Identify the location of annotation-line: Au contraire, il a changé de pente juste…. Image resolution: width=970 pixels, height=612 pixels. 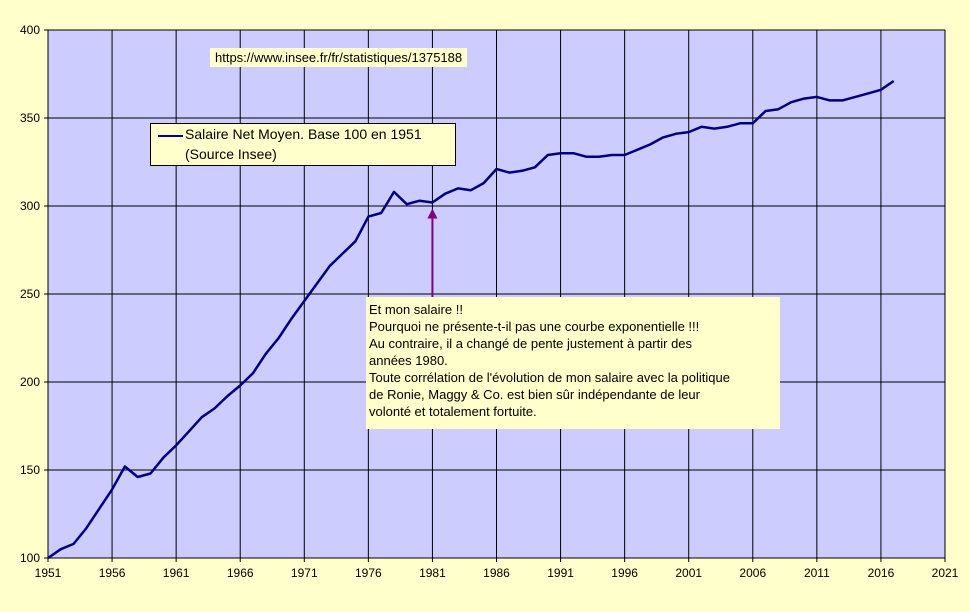
(531, 343).